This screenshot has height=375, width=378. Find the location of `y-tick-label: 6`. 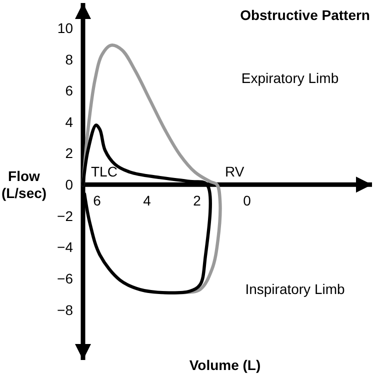

y-tick-label: 6 is located at coordinates (69, 90).